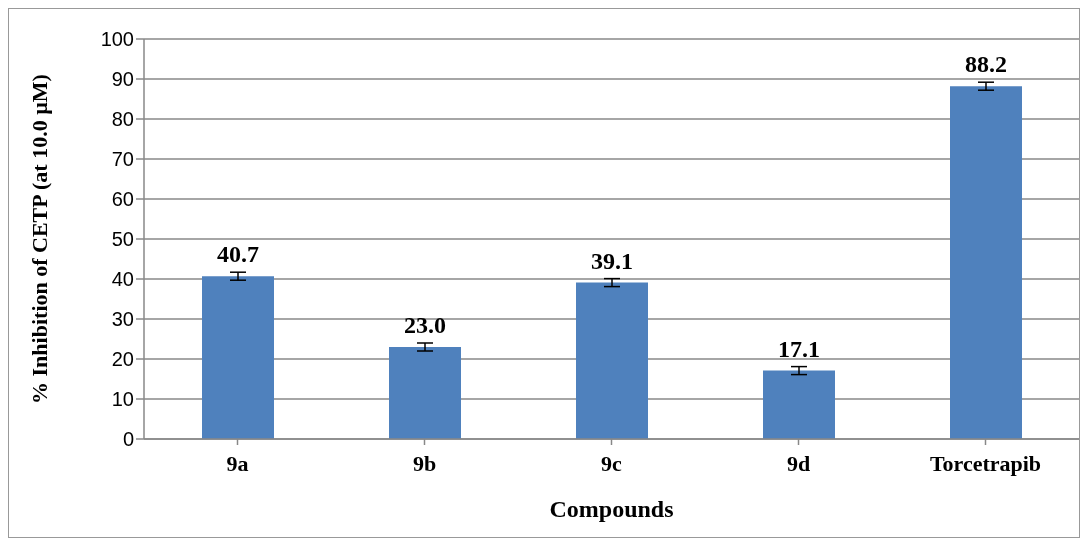  What do you see at coordinates (117, 39) in the screenshot?
I see `y-tick-label: 100` at bounding box center [117, 39].